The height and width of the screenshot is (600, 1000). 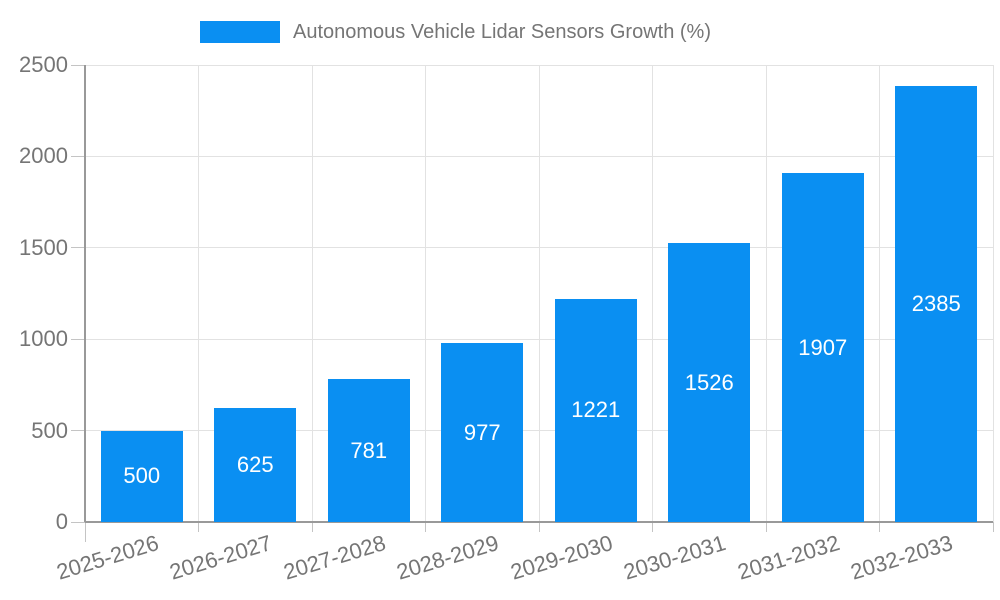 I want to click on y-tick-label: 1000, so click(x=43, y=339).